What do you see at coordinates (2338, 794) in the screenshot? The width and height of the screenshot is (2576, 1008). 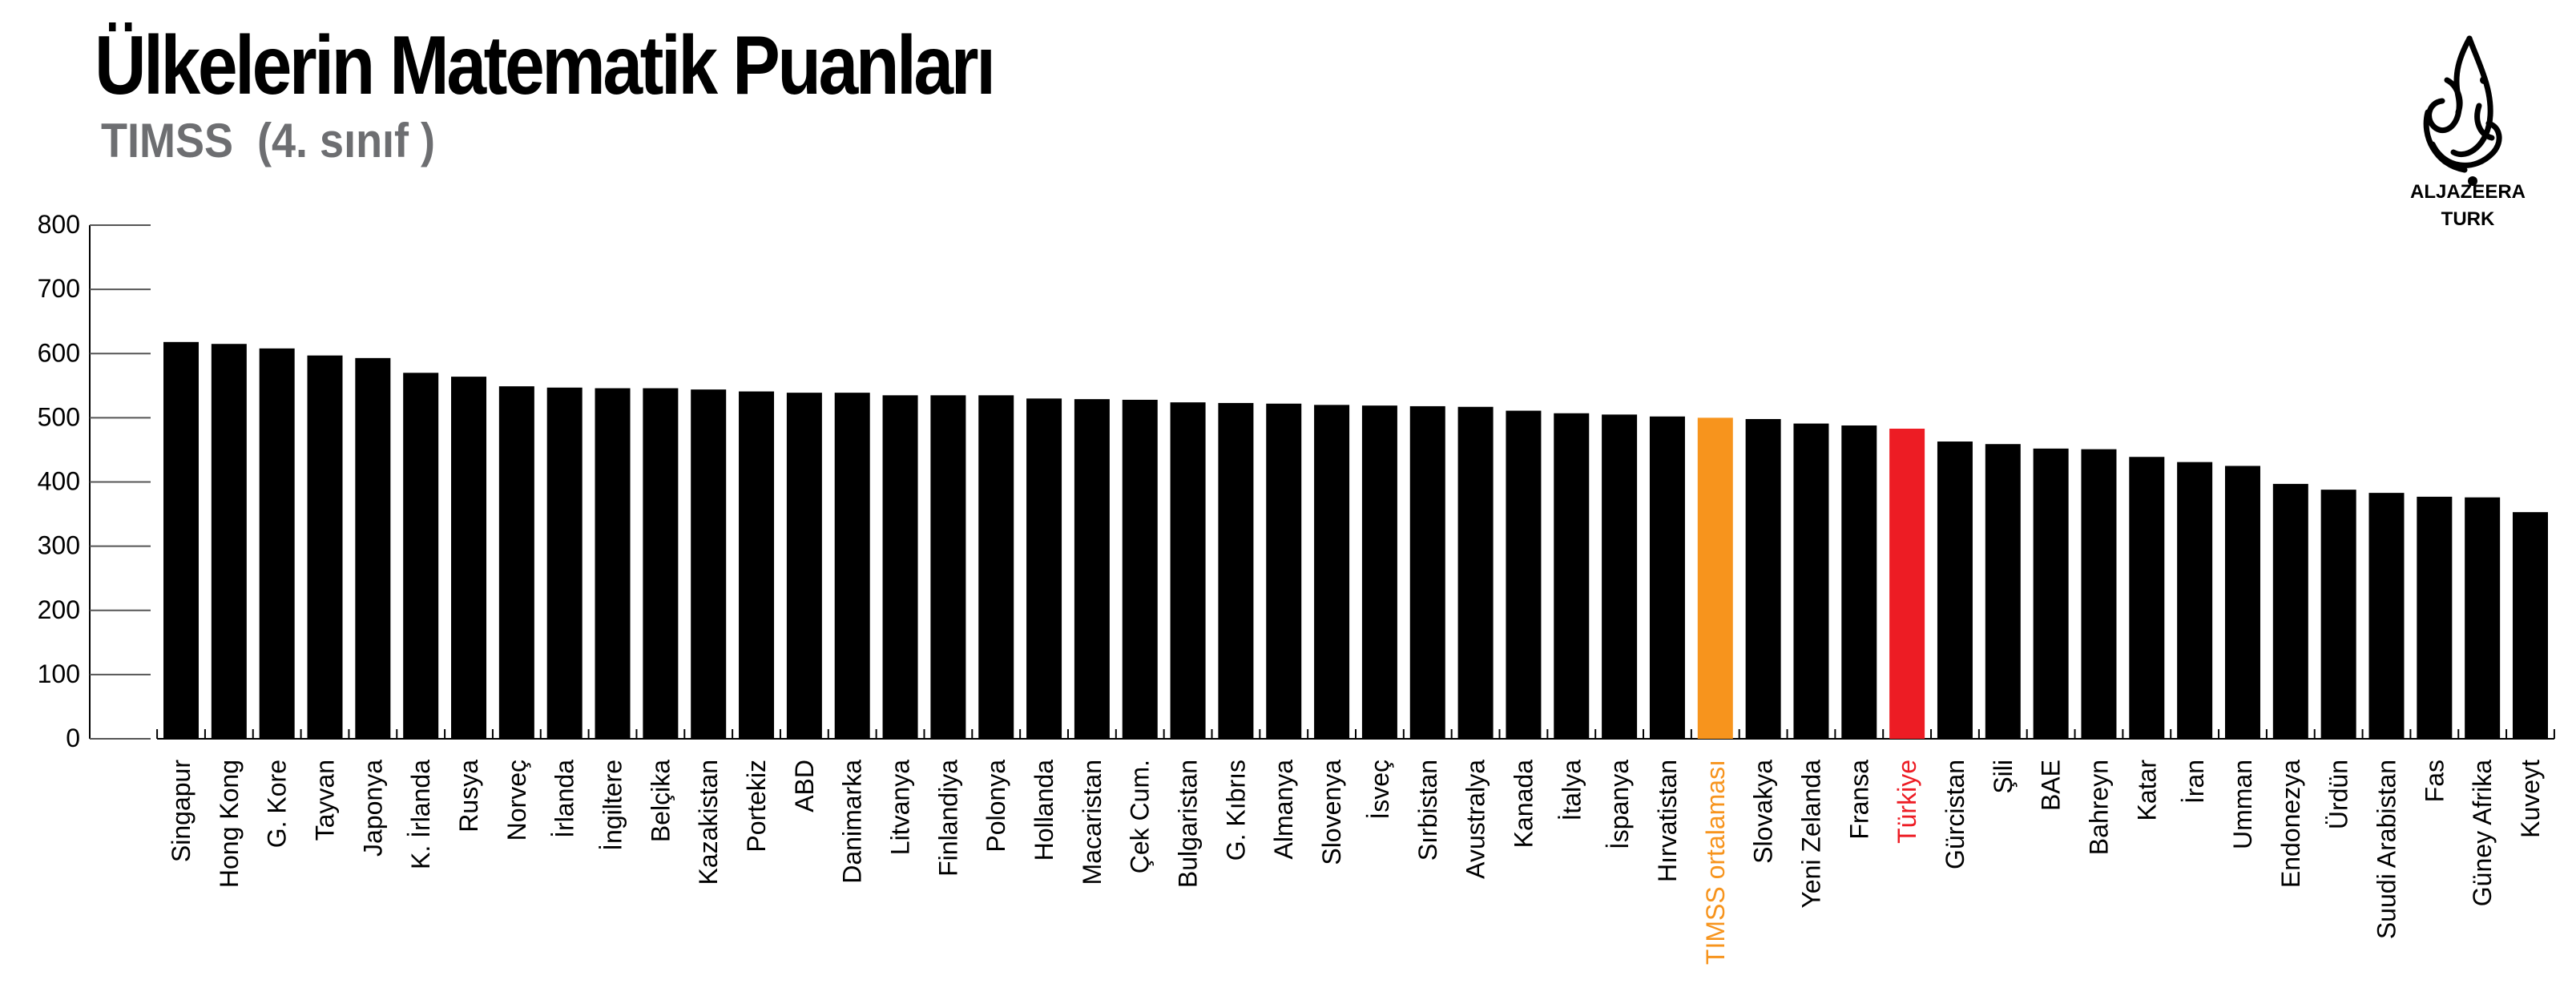 I see `x-tick-label: Ürdün` at bounding box center [2338, 794].